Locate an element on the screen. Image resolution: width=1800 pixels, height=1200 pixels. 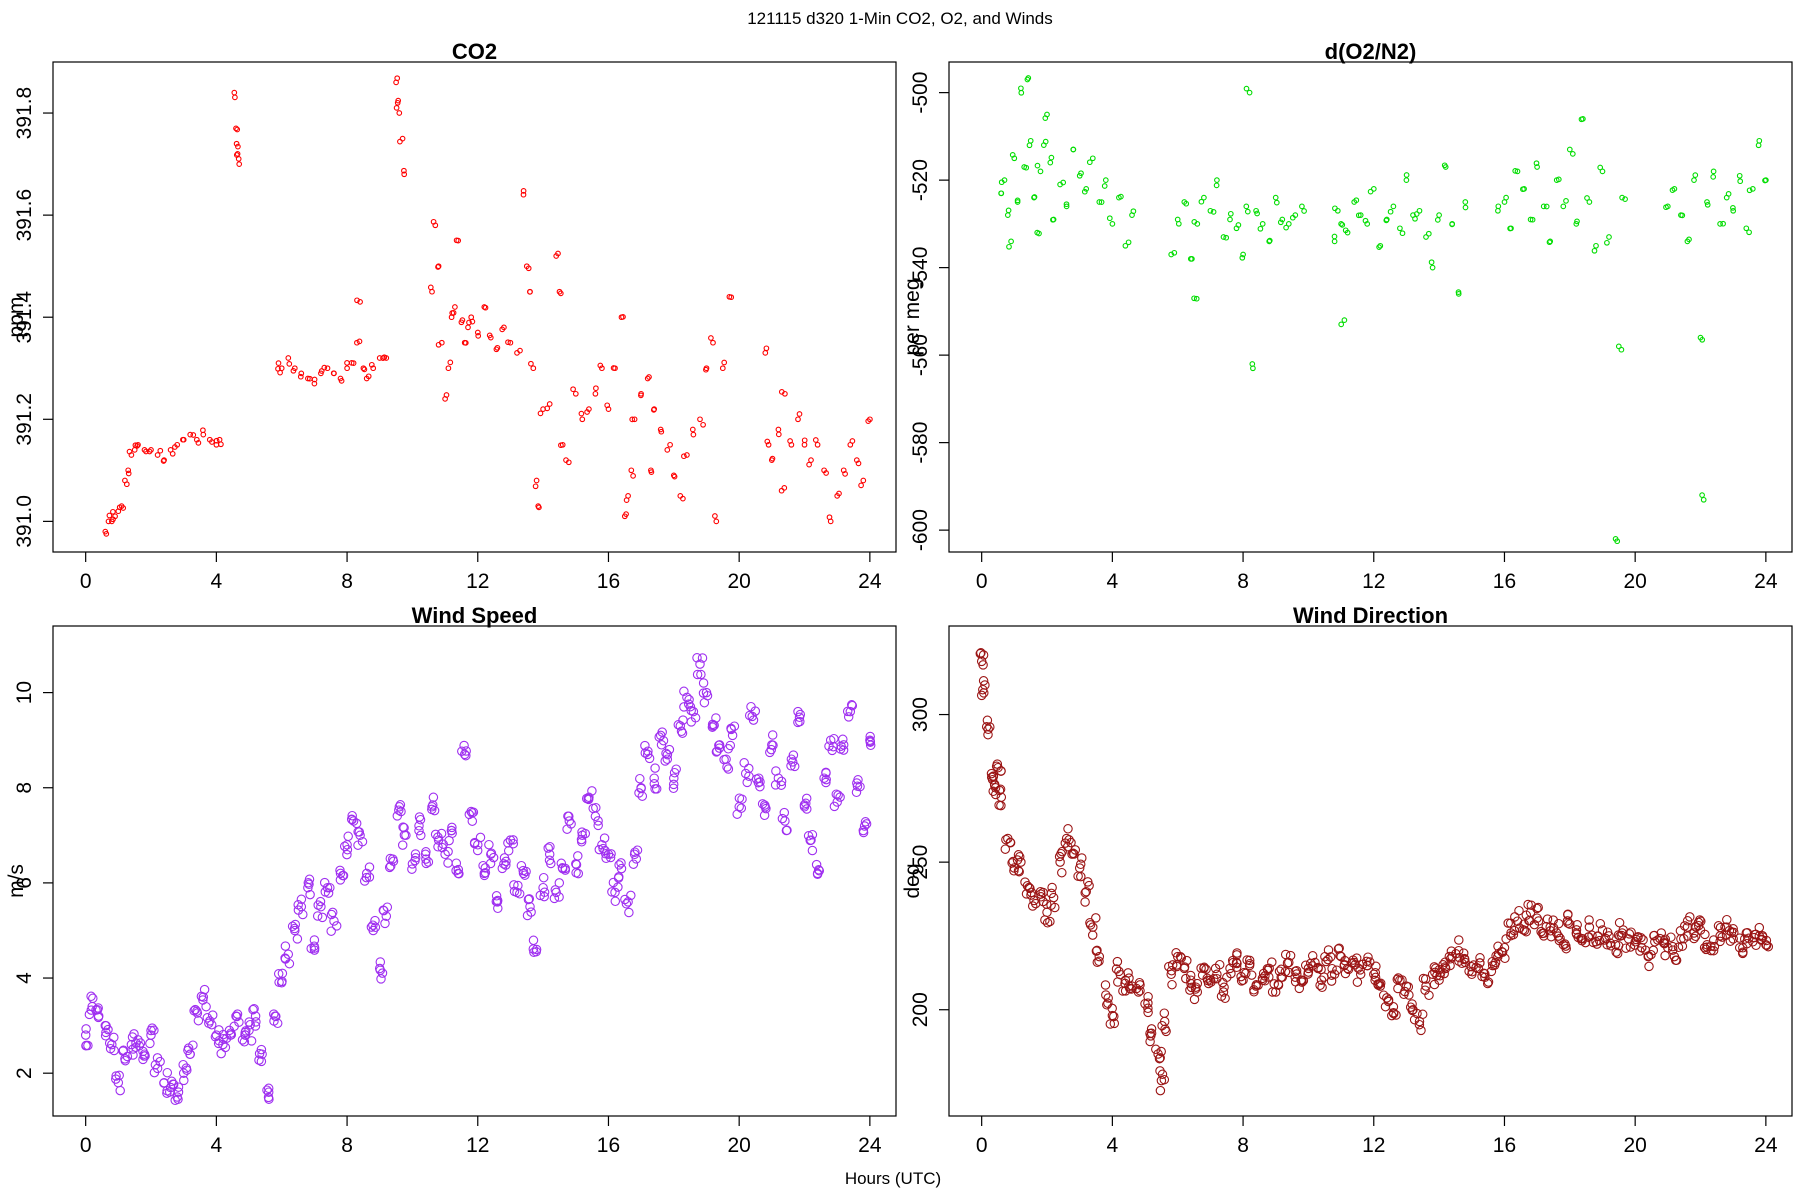
y-axis-label: ppm is located at coordinates (16, 317).